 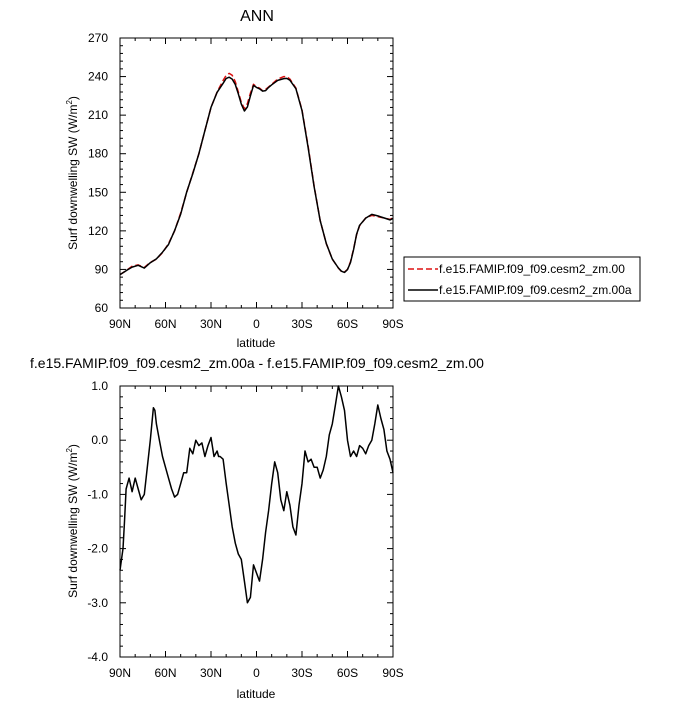 What do you see at coordinates (72, 521) in the screenshot?
I see `bottom-y-axis-label: Surf downwelling SW (W/m2)` at bounding box center [72, 521].